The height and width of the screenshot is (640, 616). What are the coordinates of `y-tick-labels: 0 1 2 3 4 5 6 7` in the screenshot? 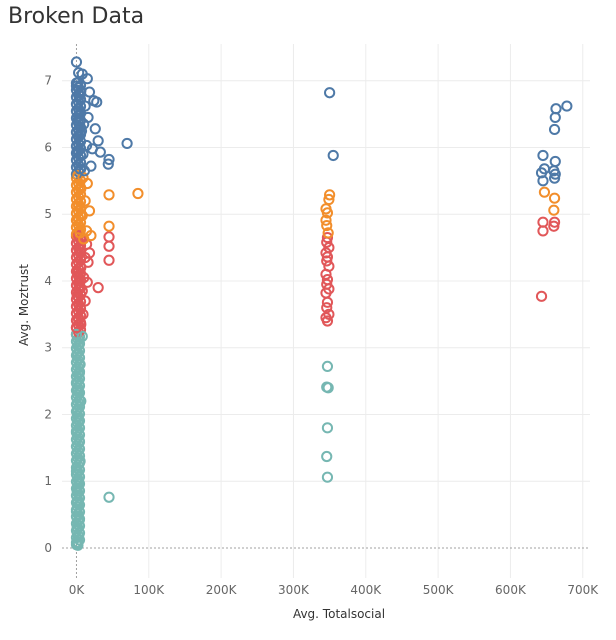 It's located at (48, 314).